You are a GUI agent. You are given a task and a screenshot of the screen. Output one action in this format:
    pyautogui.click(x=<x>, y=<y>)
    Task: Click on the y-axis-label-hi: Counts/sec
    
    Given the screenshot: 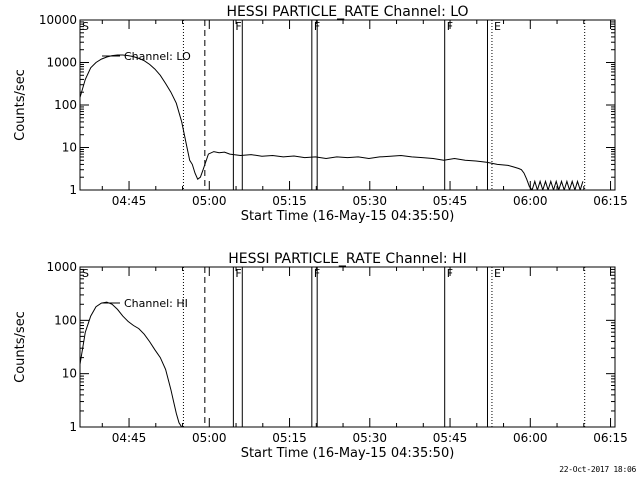 What is the action you would take?
    pyautogui.click(x=20, y=347)
    